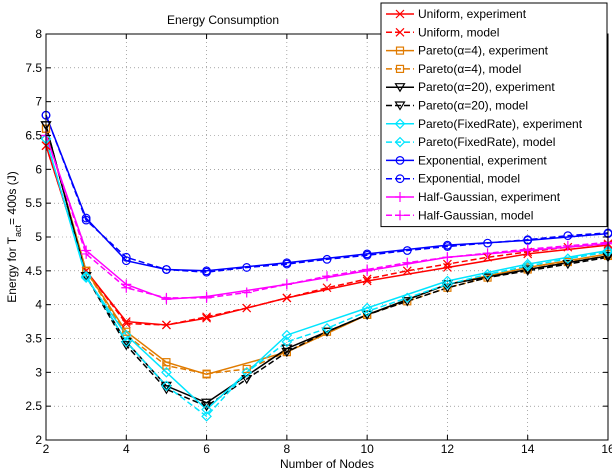 This screenshot has height=473, width=612. What do you see at coordinates (489, 197) in the screenshot?
I see `legend-label-10: Half-Gaussian, experiment` at bounding box center [489, 197].